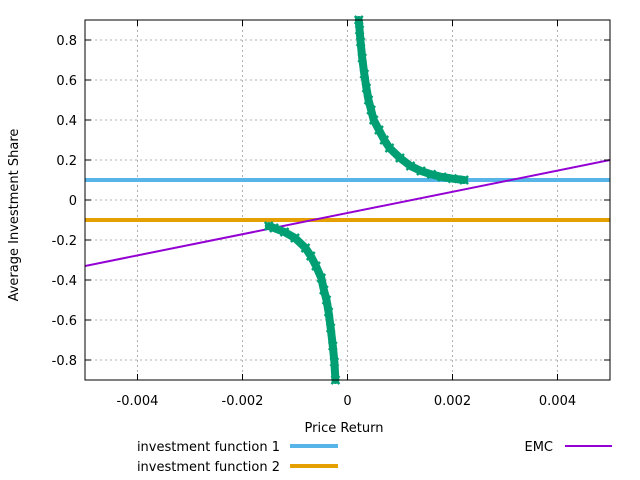 The height and width of the screenshot is (480, 640). Describe the element at coordinates (538, 447) in the screenshot. I see `legend-label: EMC` at that location.